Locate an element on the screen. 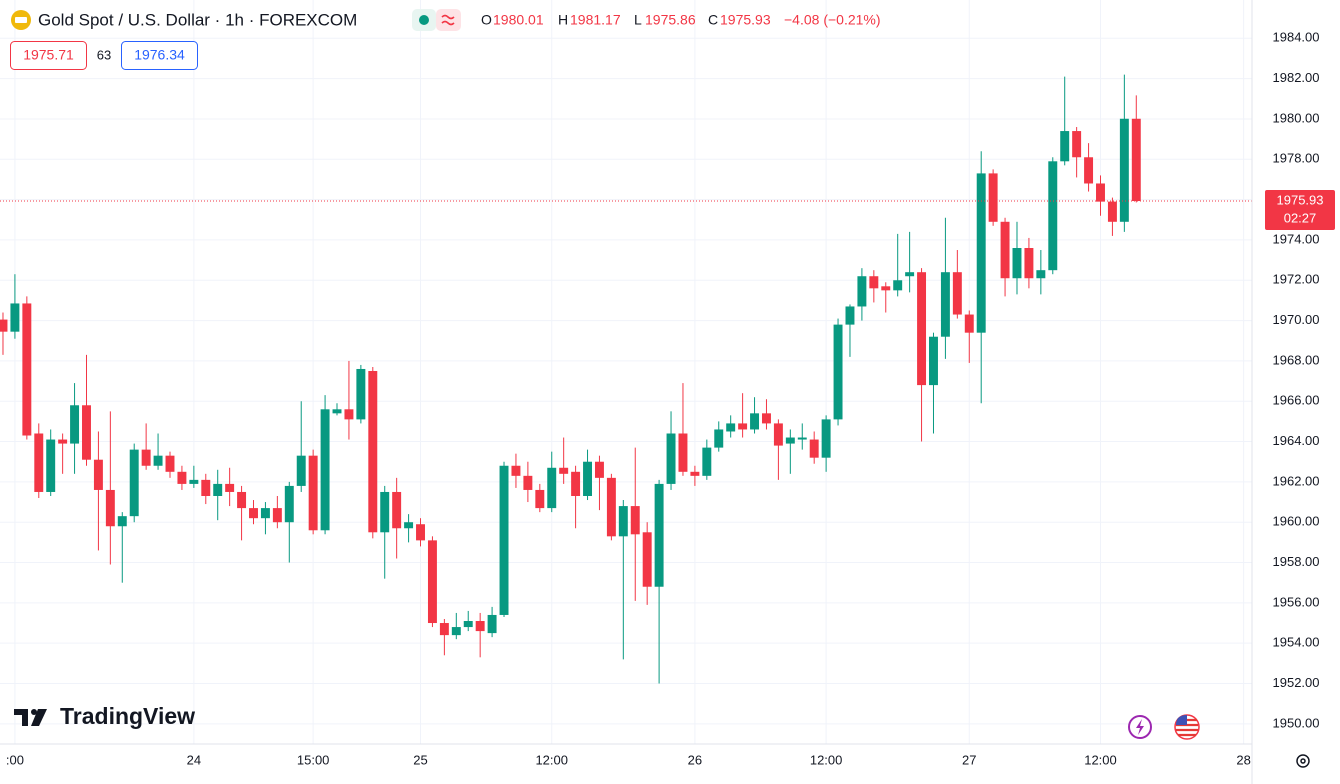 Image resolution: width=1340 pixels, height=784 pixels. brand-logo is located at coordinates (30, 717).